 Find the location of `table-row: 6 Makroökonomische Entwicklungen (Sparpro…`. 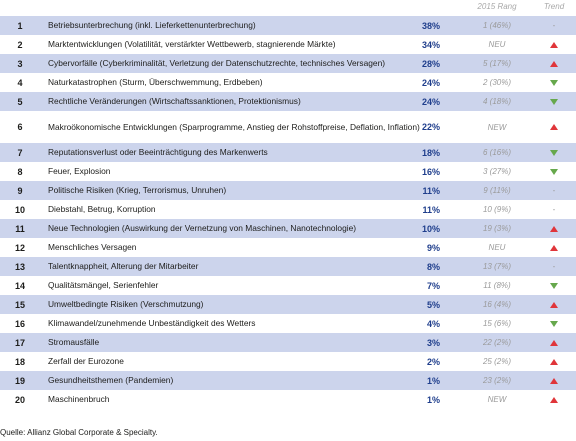

table-row: 6 Makroökonomische Entwicklungen (Sparpro… is located at coordinates (288, 127).